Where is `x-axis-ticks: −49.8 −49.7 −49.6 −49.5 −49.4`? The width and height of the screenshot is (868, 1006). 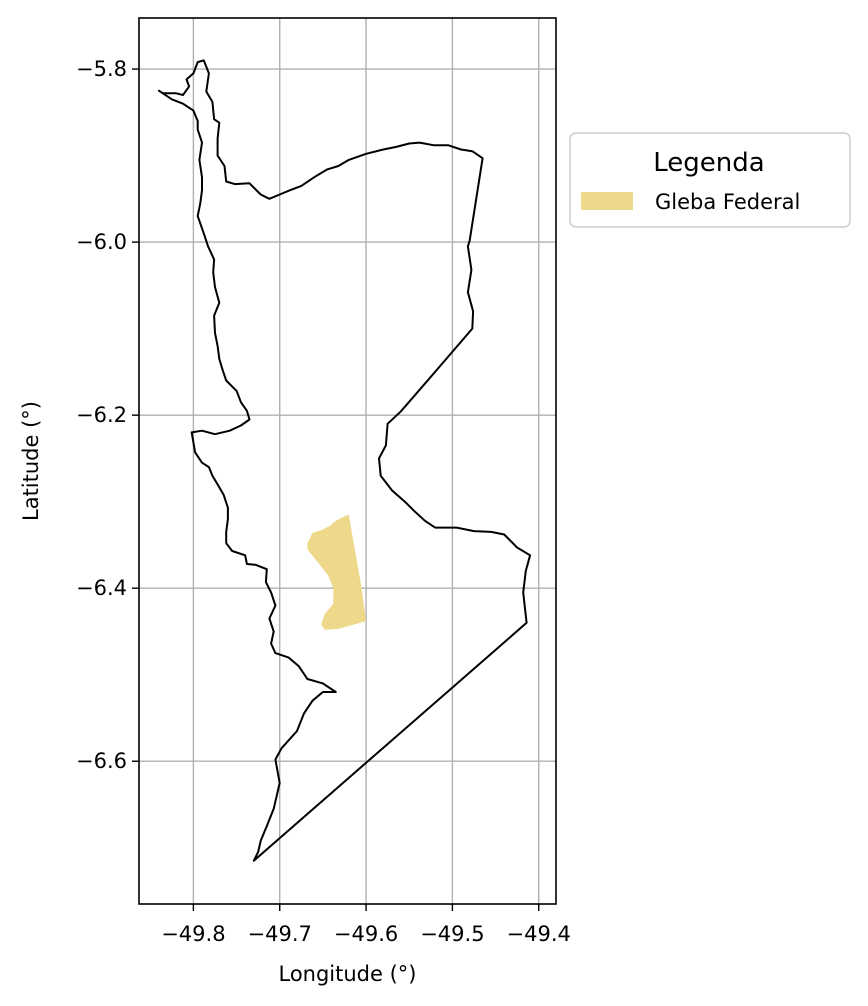
x-axis-ticks: −49.8 −49.7 −49.6 −49.5 −49.4 is located at coordinates (366, 925).